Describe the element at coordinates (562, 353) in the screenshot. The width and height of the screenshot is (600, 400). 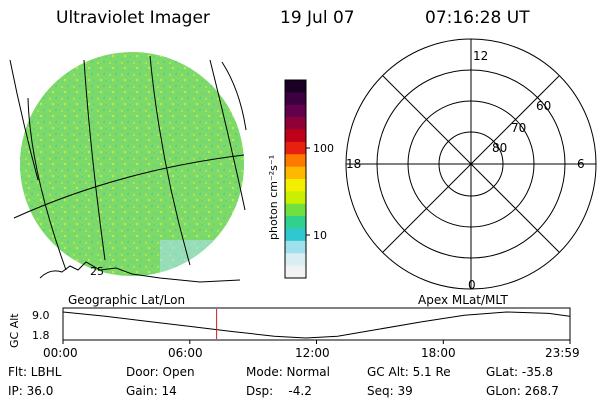
I see `x-tick-label: 23:59` at that location.